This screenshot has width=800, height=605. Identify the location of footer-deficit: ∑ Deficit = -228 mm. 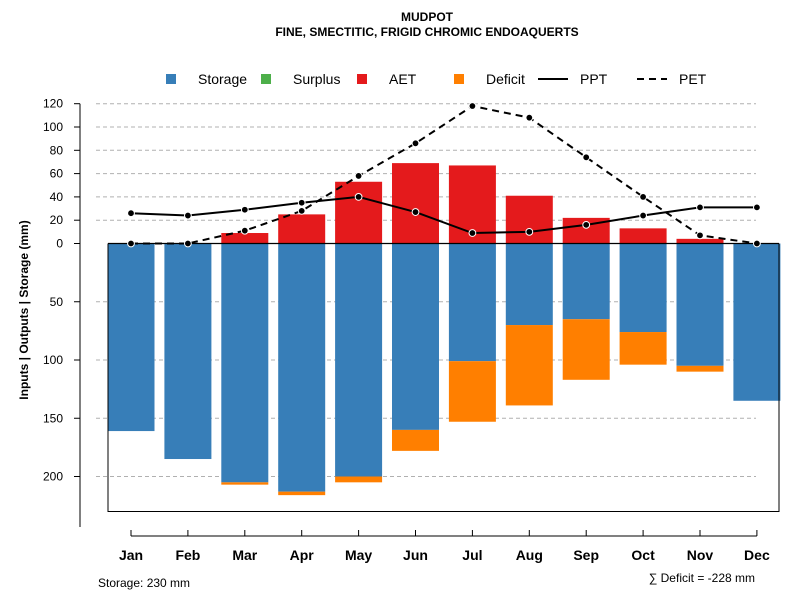
(702, 578).